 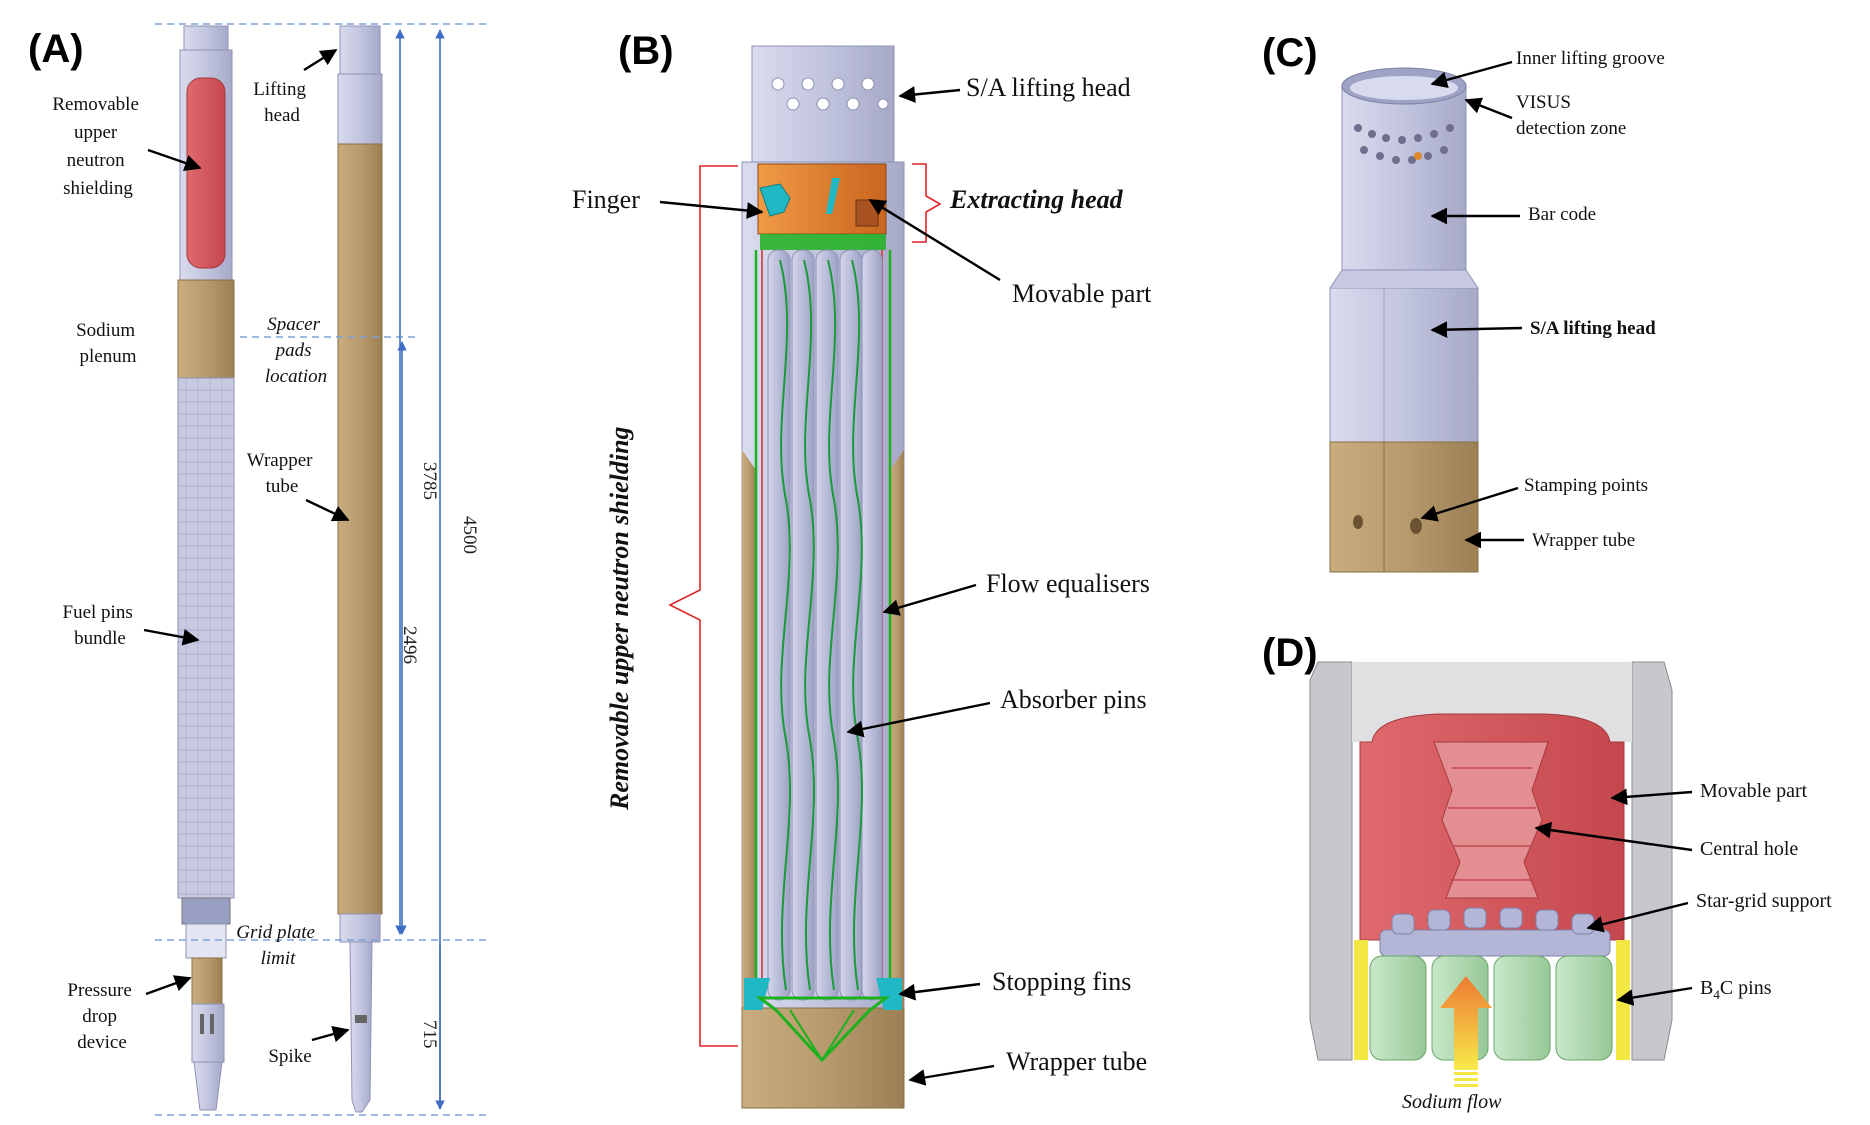 I want to click on wrapper-tube-shape, so click(x=360, y=529).